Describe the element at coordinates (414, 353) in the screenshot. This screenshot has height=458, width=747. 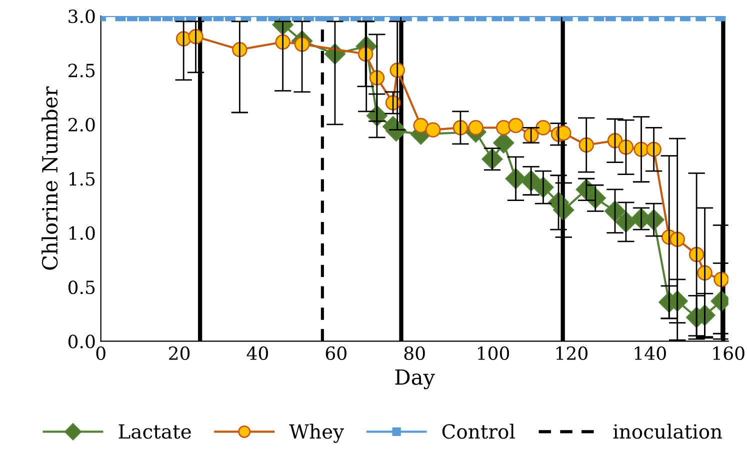
I see `x-tick-label: 80` at that location.